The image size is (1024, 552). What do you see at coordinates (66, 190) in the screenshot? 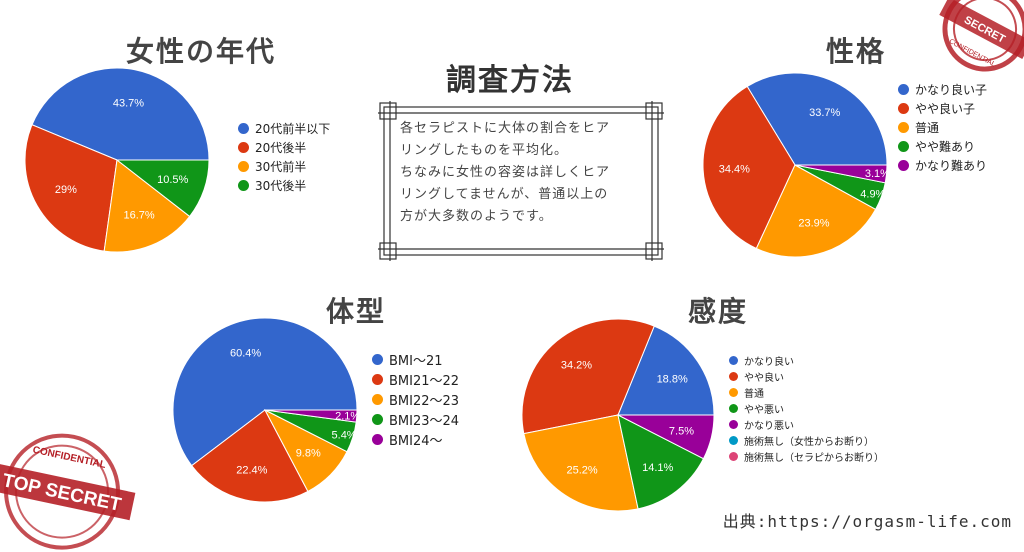
I see `pie-label-0-1: 29%` at bounding box center [66, 190].